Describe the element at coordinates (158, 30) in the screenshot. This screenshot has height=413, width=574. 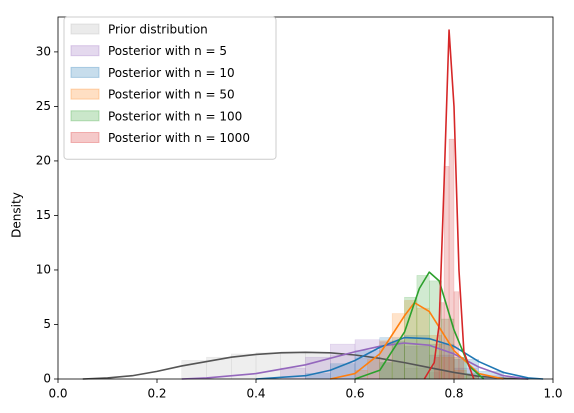
I see `legend-label: Prior distribution` at that location.